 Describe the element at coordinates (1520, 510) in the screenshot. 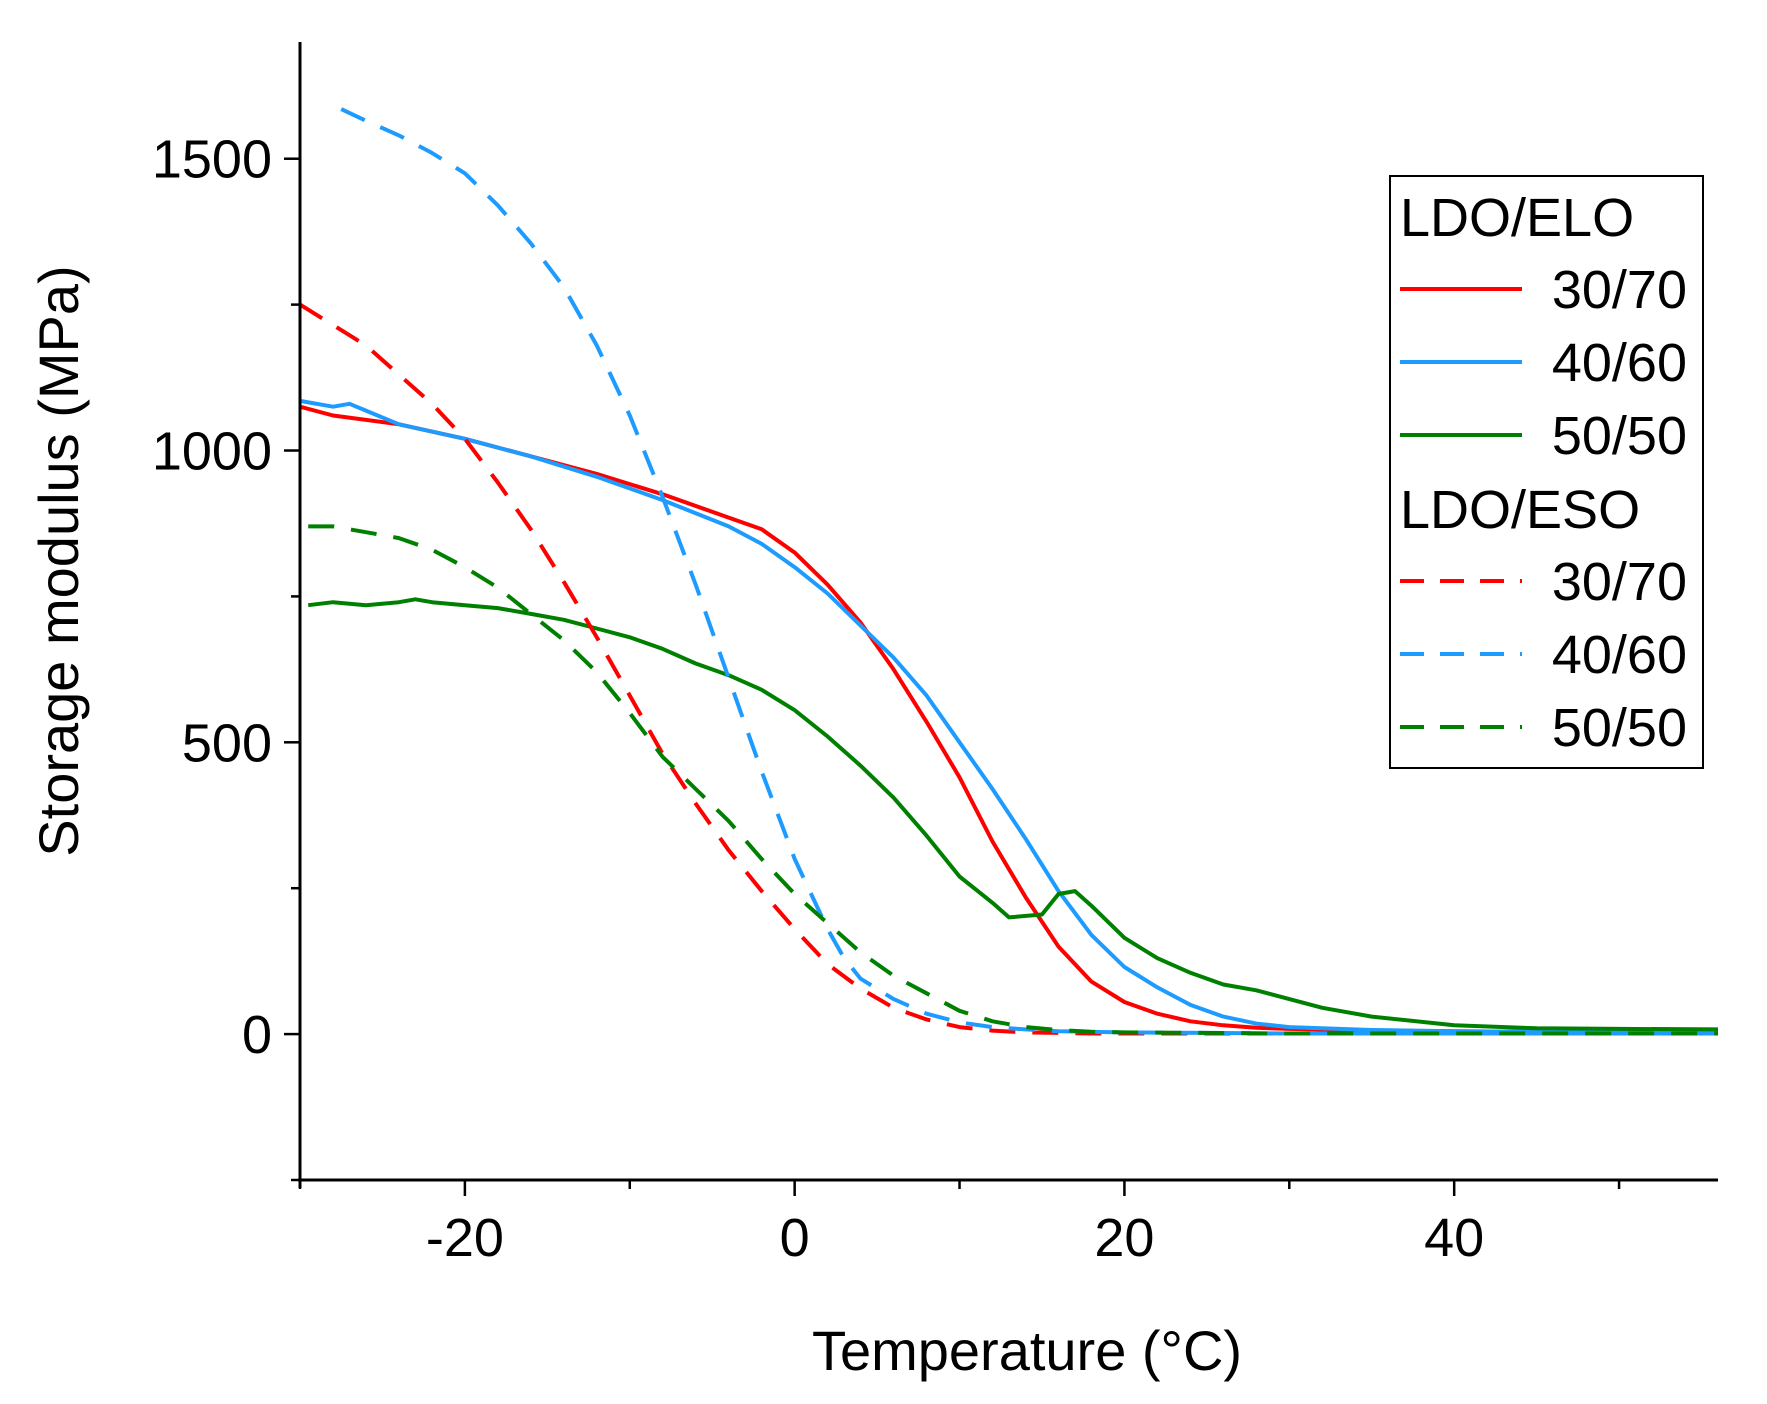

I see `legend-group-title: LDO/ESO` at that location.